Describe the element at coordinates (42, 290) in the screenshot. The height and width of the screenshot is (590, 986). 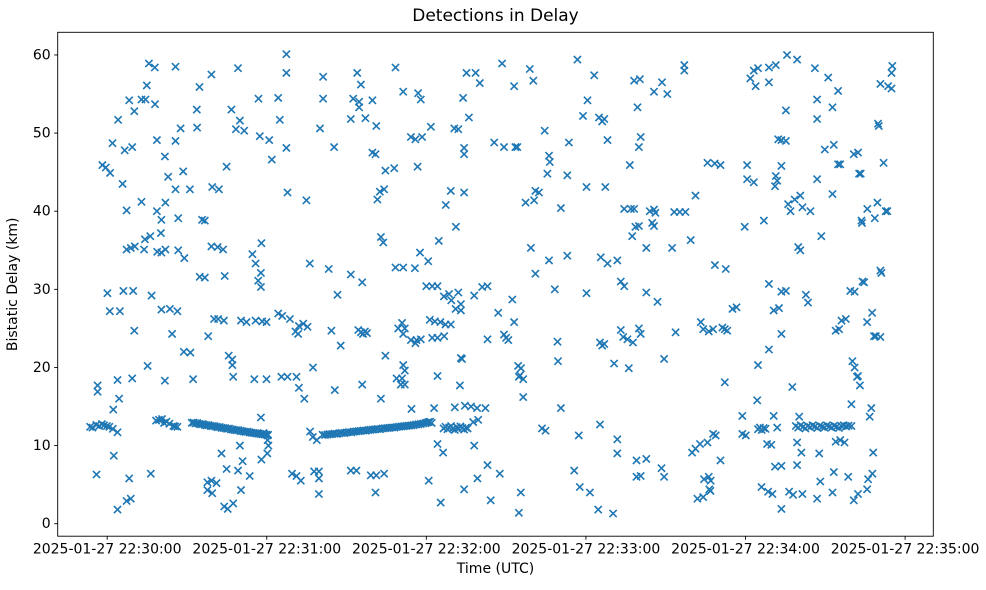
I see `y-tick-label: 30` at that location.